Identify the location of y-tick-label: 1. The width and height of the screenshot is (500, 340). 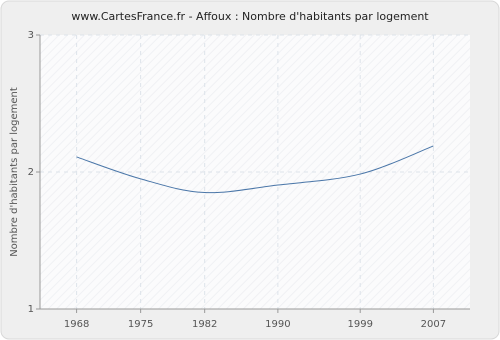
(31, 309).